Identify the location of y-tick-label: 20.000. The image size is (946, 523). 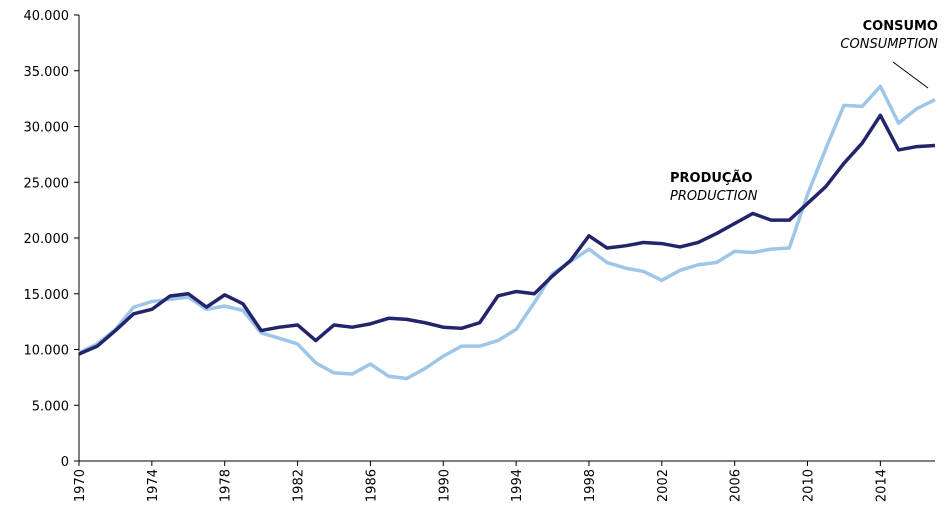
(47, 239).